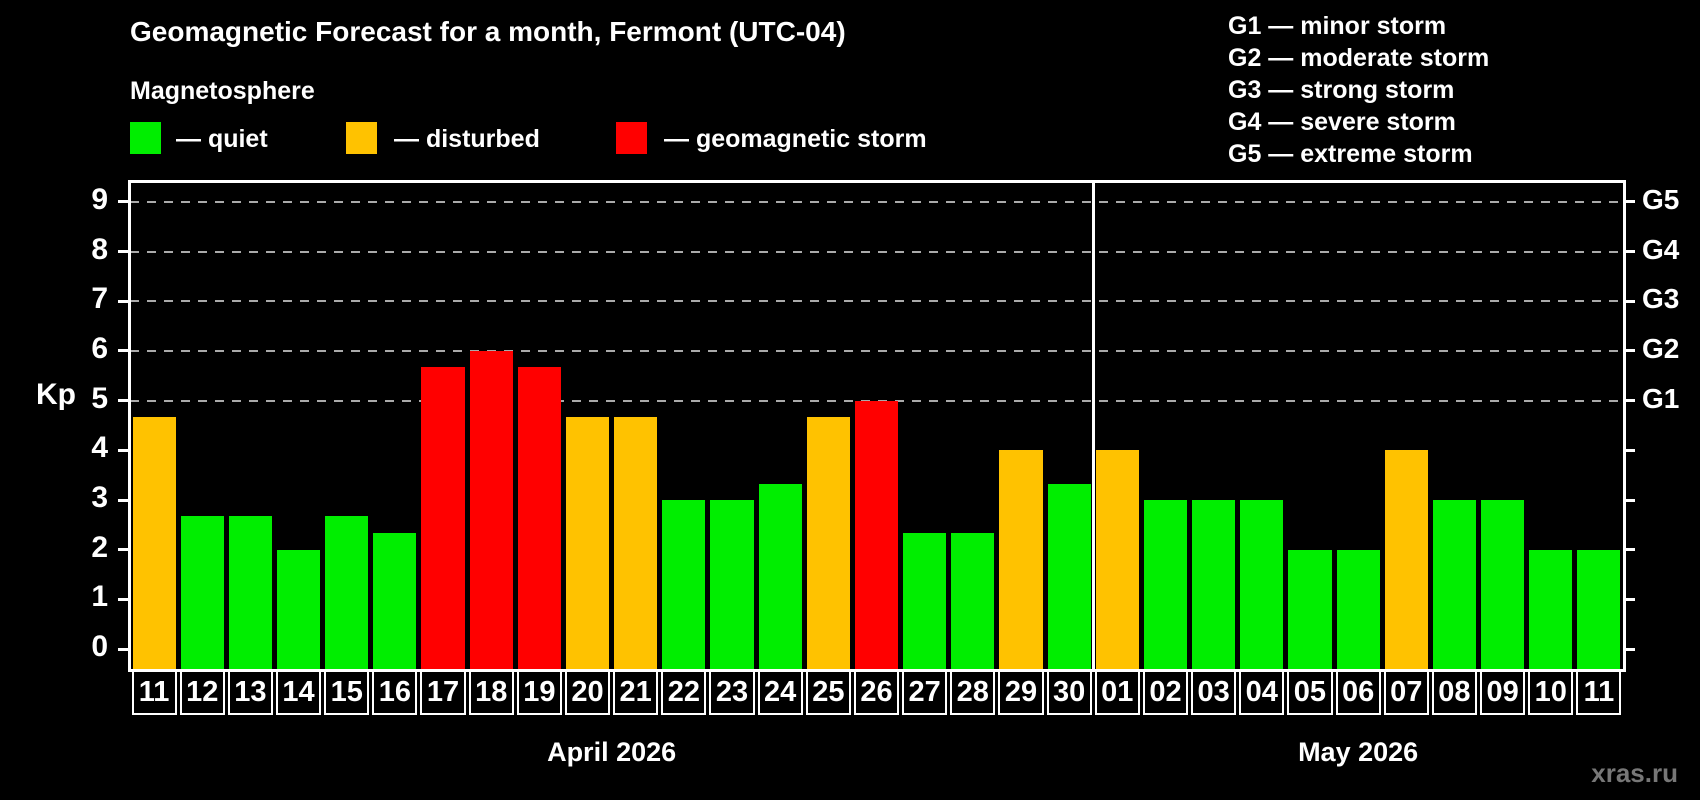  Describe the element at coordinates (222, 91) in the screenshot. I see `magnetosphere-subtitle: Magnetosphere` at that location.